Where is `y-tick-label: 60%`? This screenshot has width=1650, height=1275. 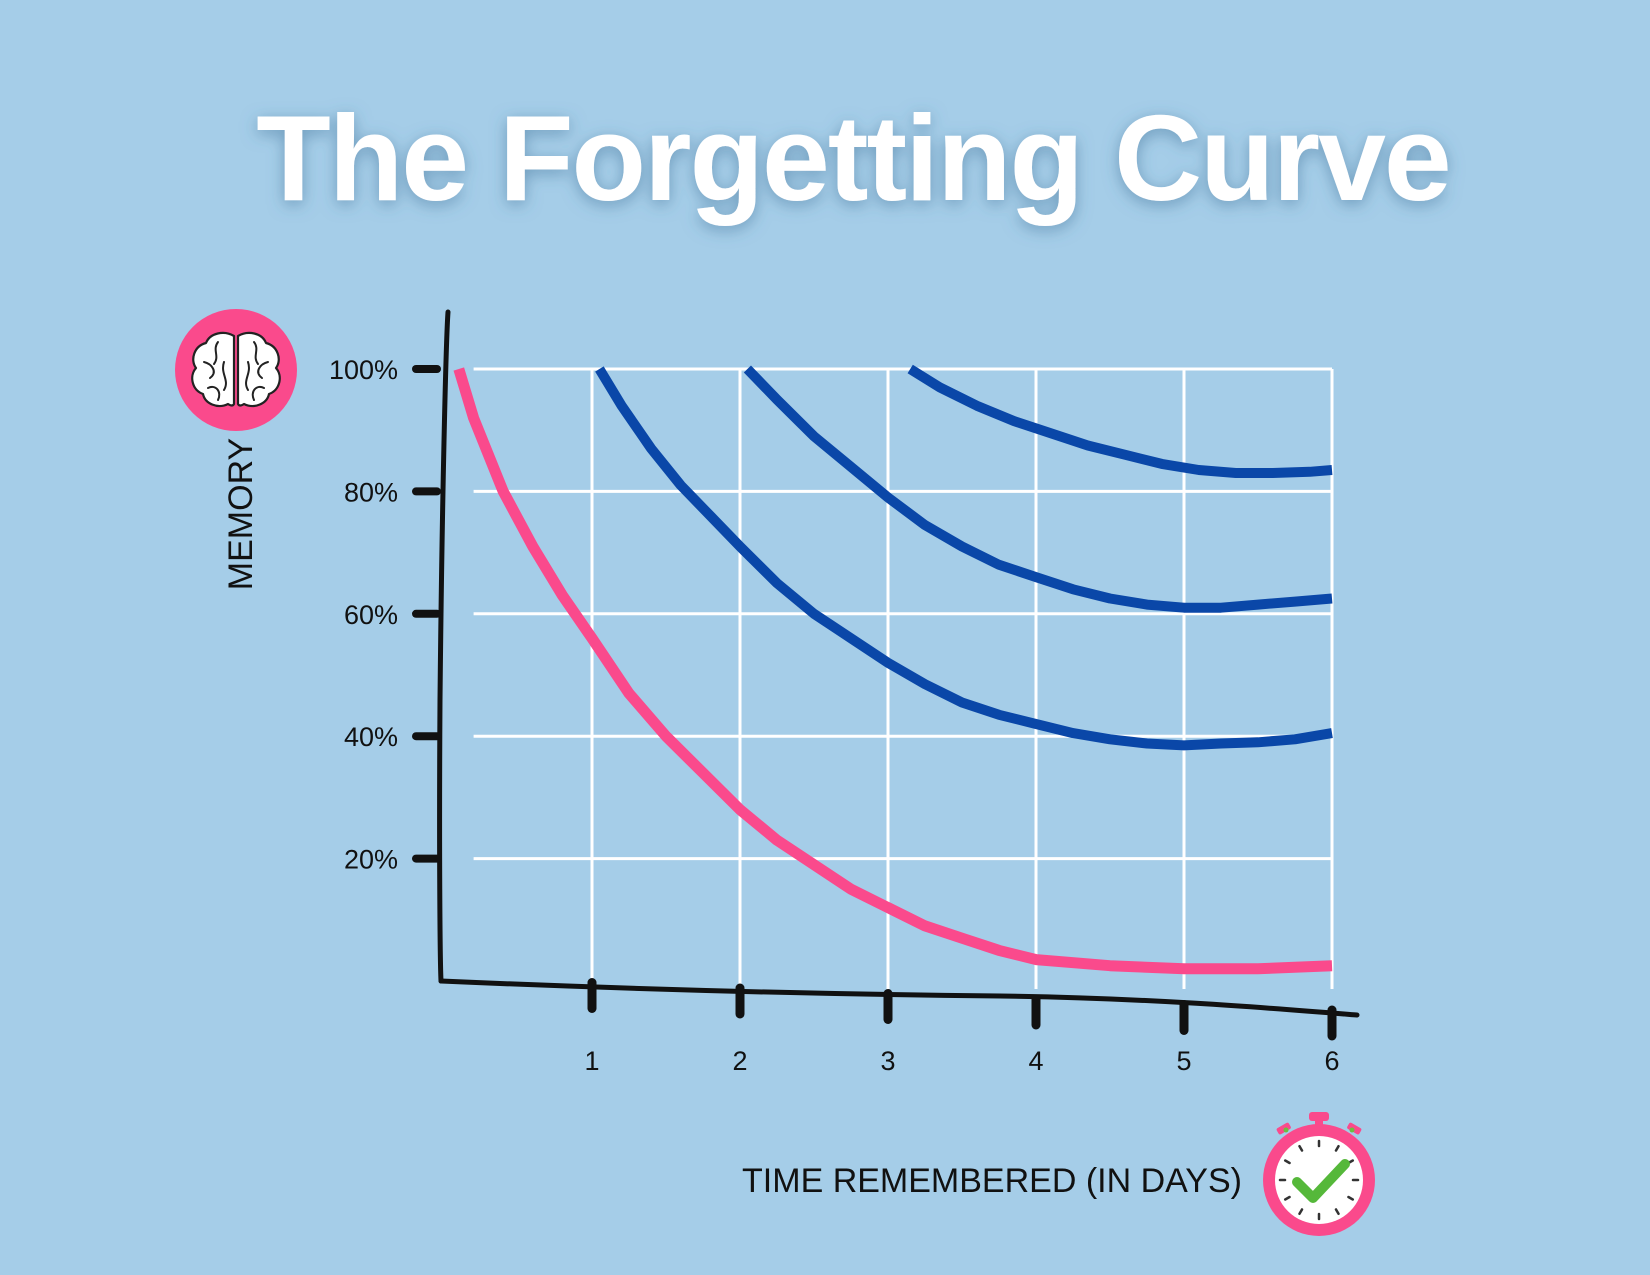 y-tick-label: 60% is located at coordinates (371, 615).